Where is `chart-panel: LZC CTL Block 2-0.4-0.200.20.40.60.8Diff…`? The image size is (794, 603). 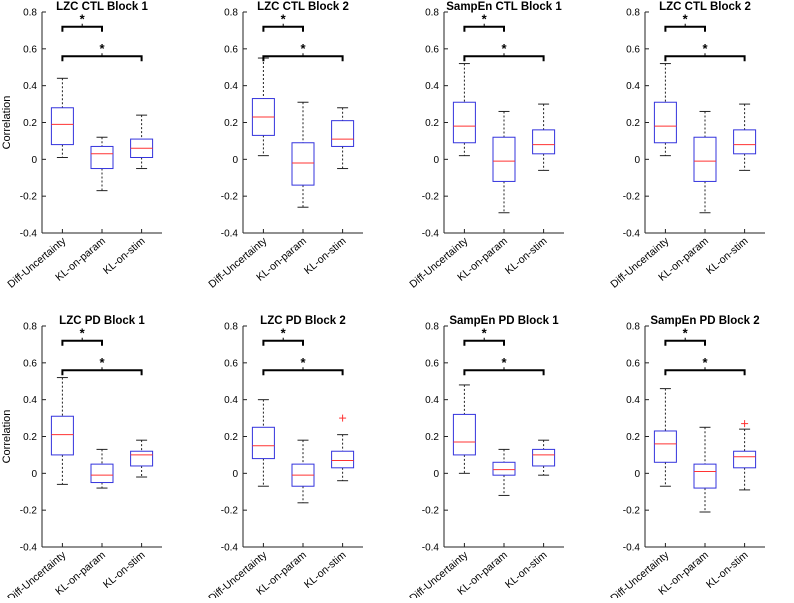
chart-panel: LZC CTL Block 2-0.4-0.200.20.40.60.8Diff… is located at coordinates (284, 146).